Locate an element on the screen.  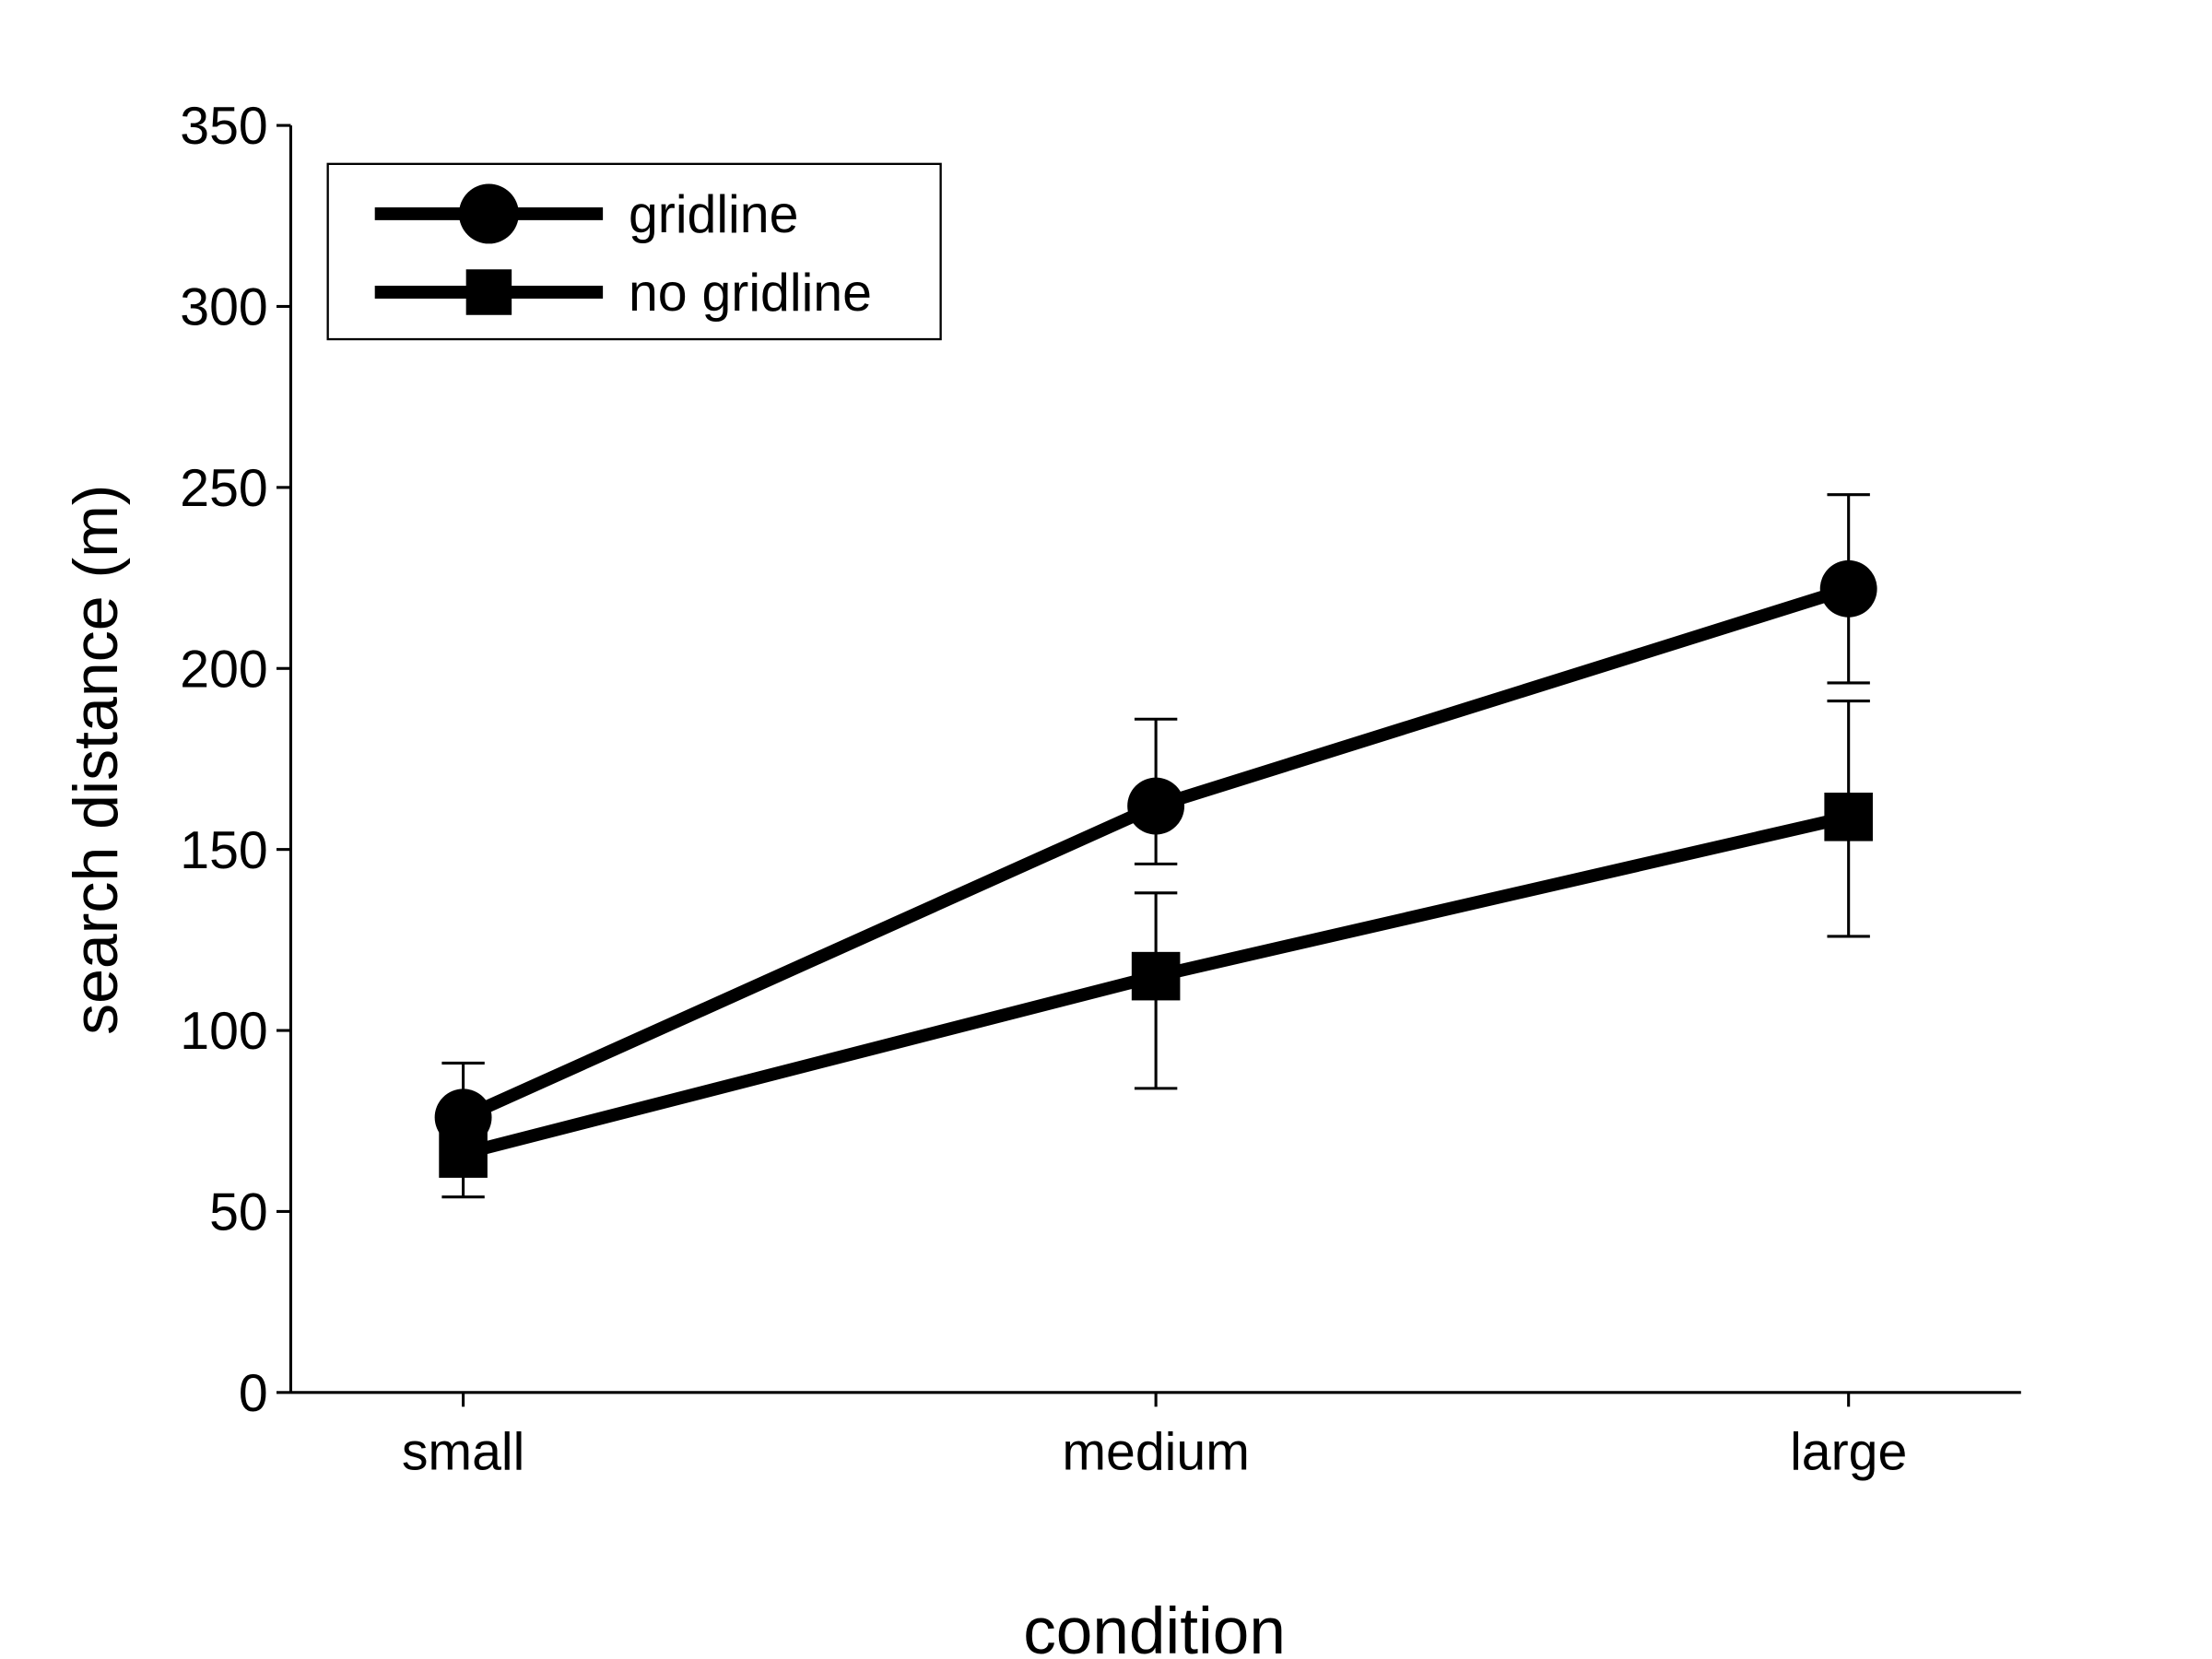
y-axis-label: search distance (m) is located at coordinates (96, 760).